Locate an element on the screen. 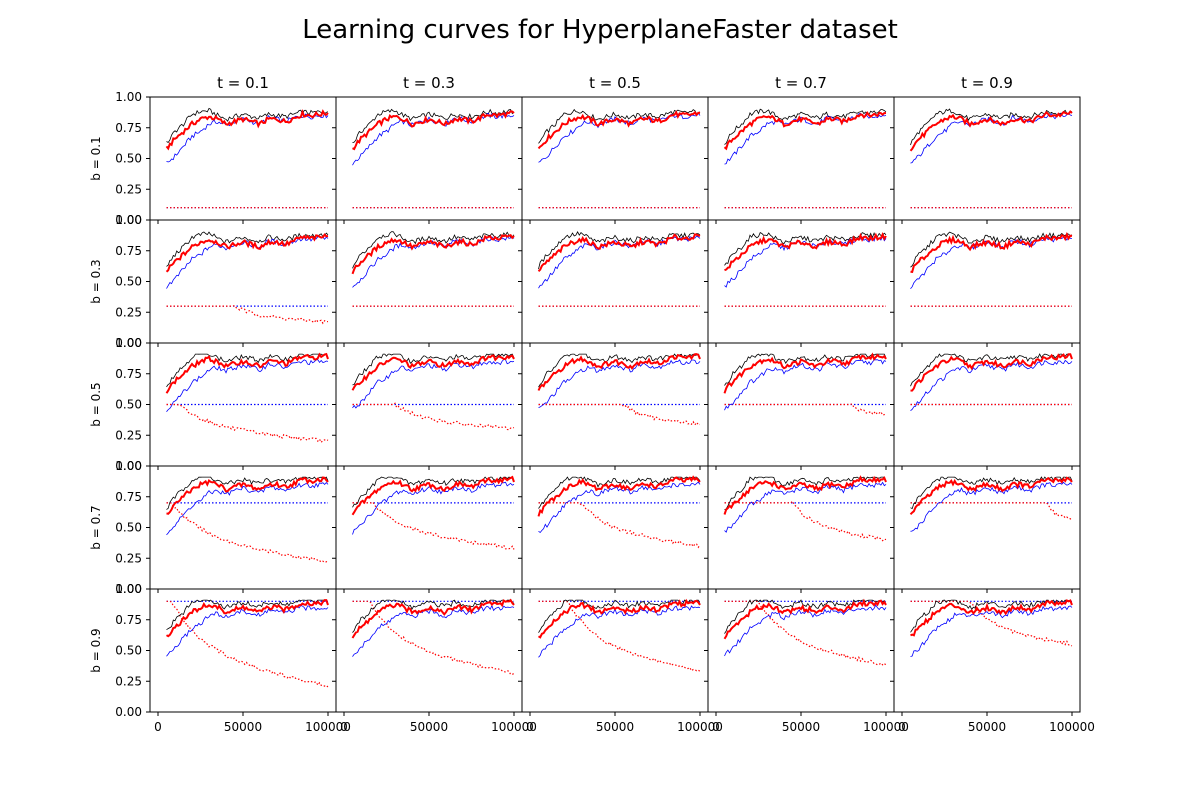  column-title: t = 0.3 is located at coordinates (429, 83).